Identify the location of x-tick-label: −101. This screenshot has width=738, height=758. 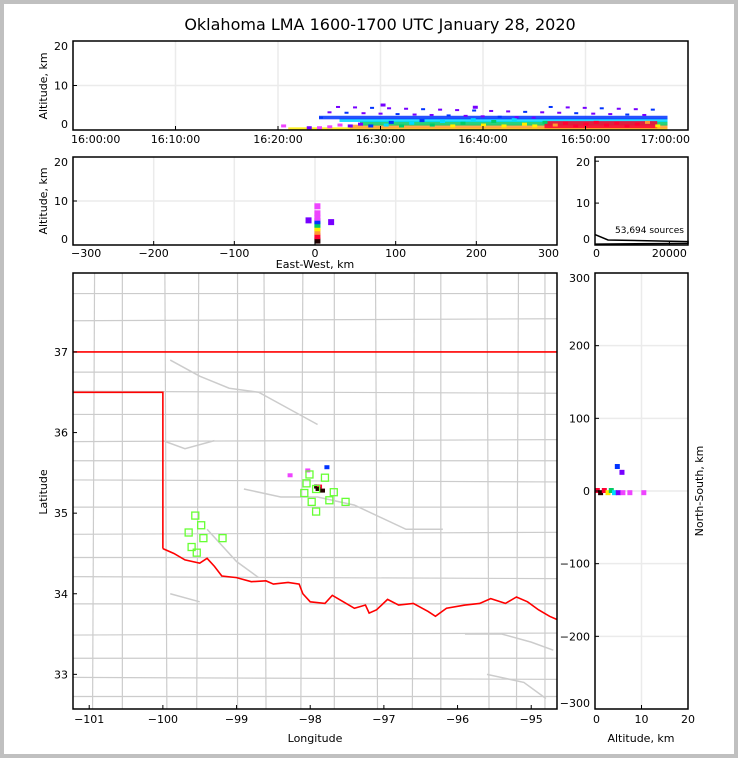
(89, 719).